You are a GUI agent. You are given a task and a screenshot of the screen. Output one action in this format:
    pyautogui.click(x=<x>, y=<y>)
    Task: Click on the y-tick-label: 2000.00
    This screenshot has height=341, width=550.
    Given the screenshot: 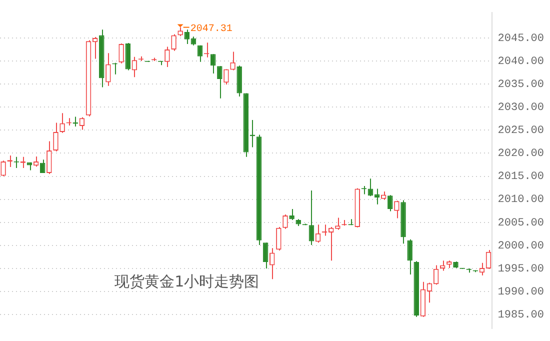 What is the action you would take?
    pyautogui.click(x=521, y=246)
    